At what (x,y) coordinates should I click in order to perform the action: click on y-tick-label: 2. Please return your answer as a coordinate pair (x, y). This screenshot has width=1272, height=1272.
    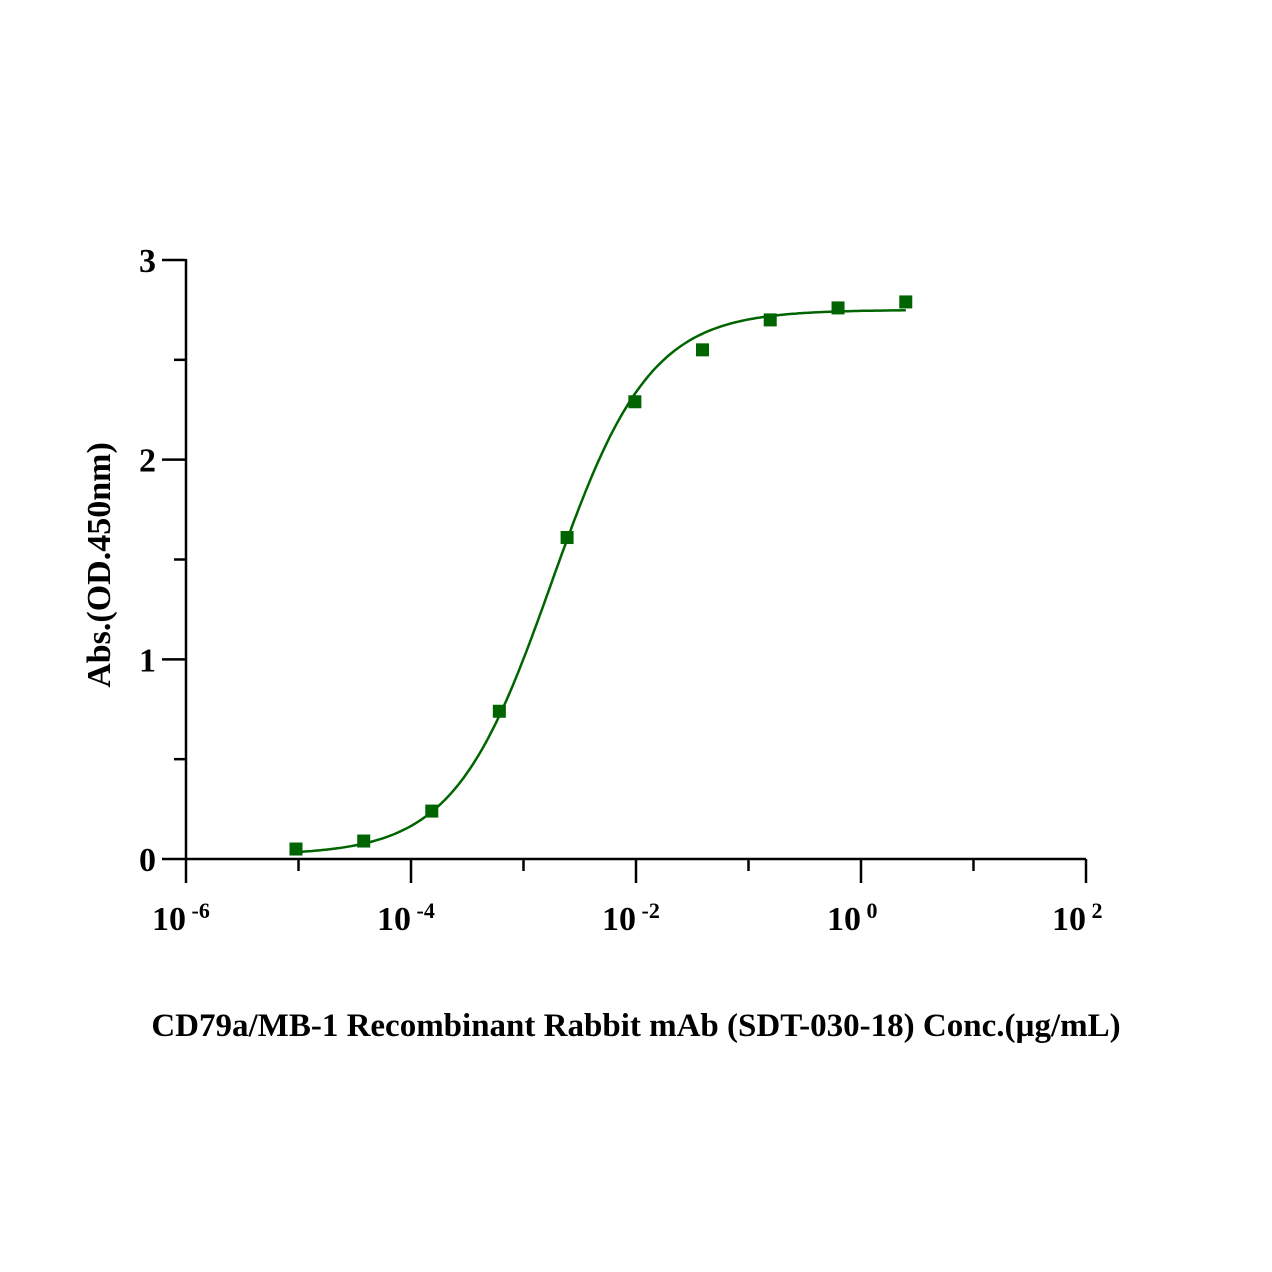
    Looking at the image, I should click on (147, 461).